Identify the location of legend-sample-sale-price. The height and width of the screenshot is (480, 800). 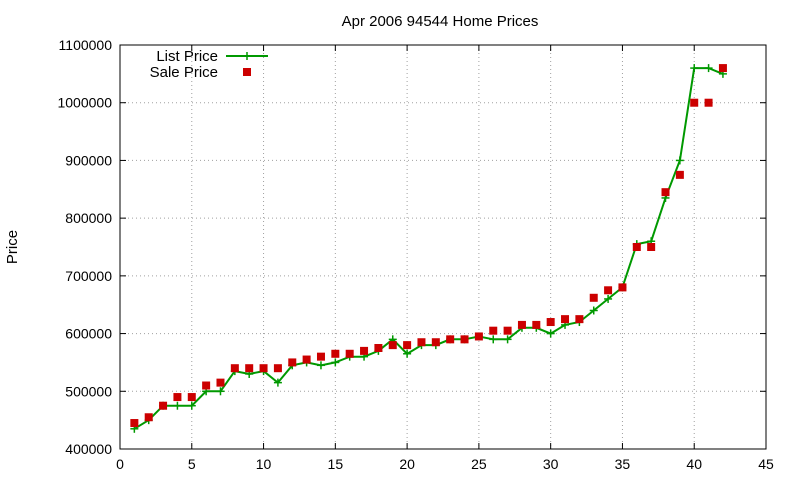
(247, 72).